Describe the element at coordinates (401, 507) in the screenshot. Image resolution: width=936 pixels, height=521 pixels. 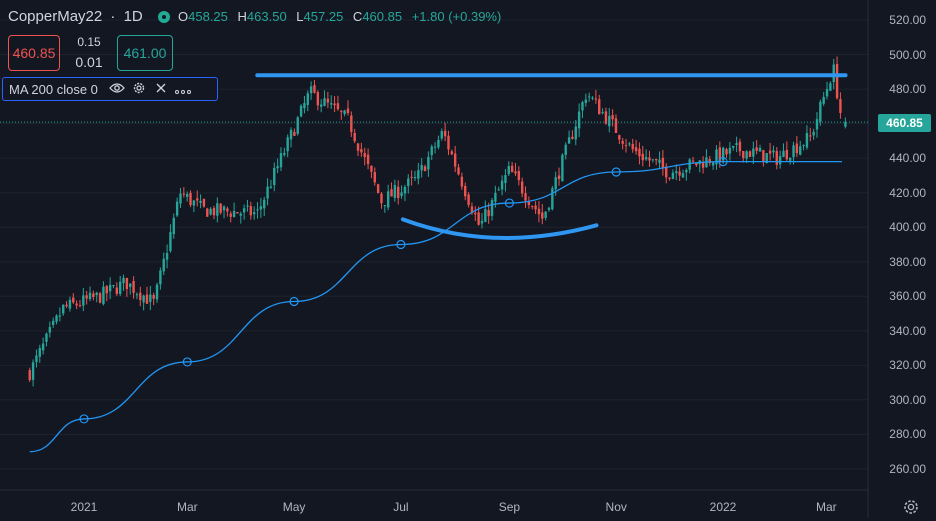
I see `time-tick-label: Jul` at that location.